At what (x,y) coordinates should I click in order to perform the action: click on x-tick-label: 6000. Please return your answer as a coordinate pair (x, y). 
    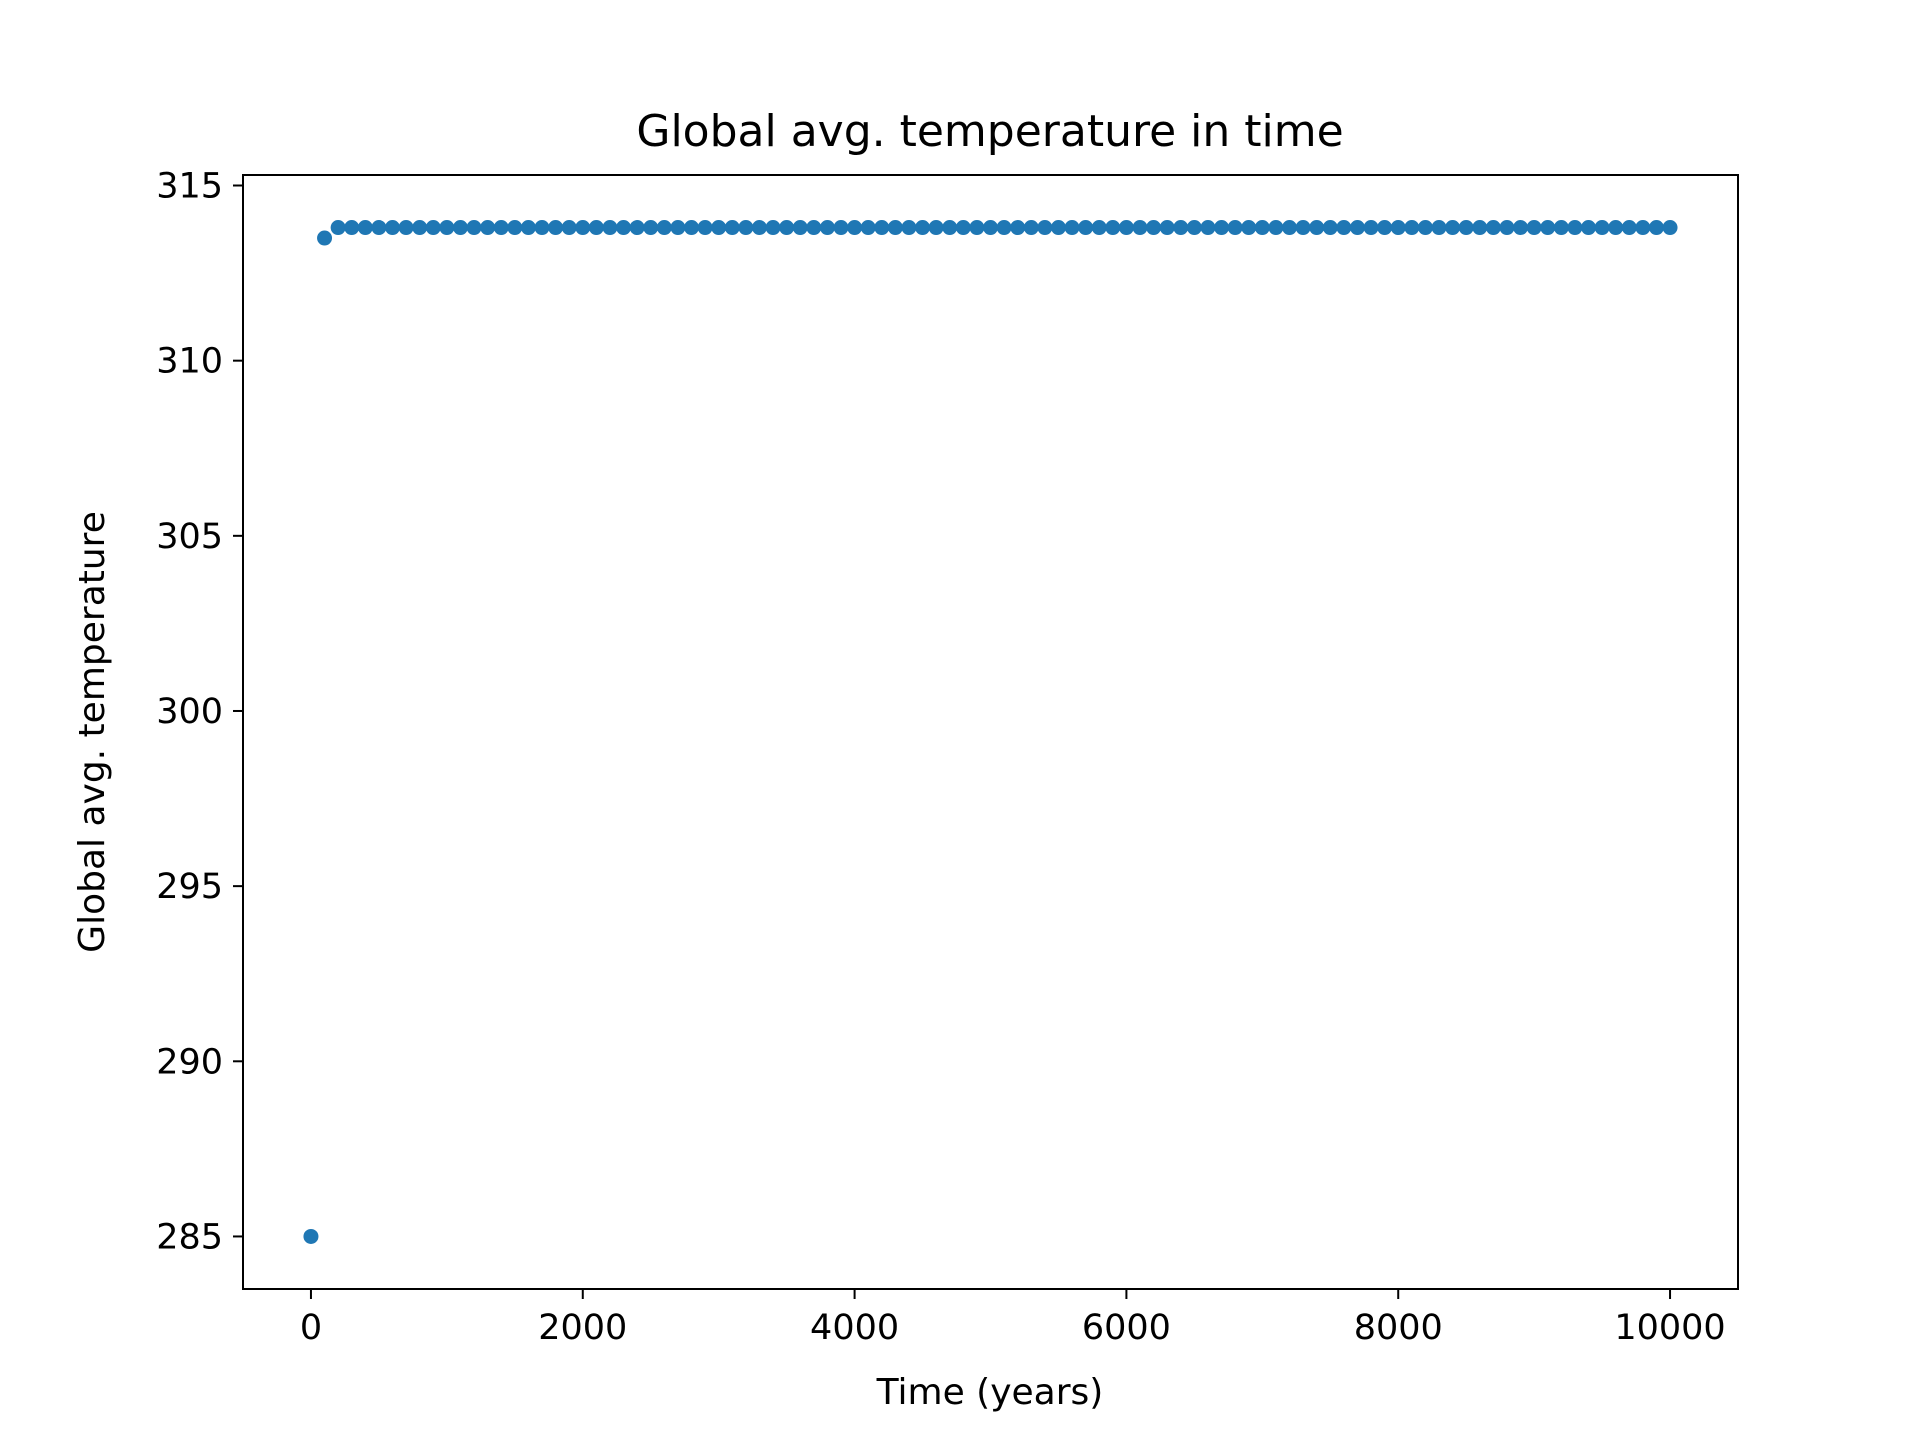
    Looking at the image, I should click on (1126, 1328).